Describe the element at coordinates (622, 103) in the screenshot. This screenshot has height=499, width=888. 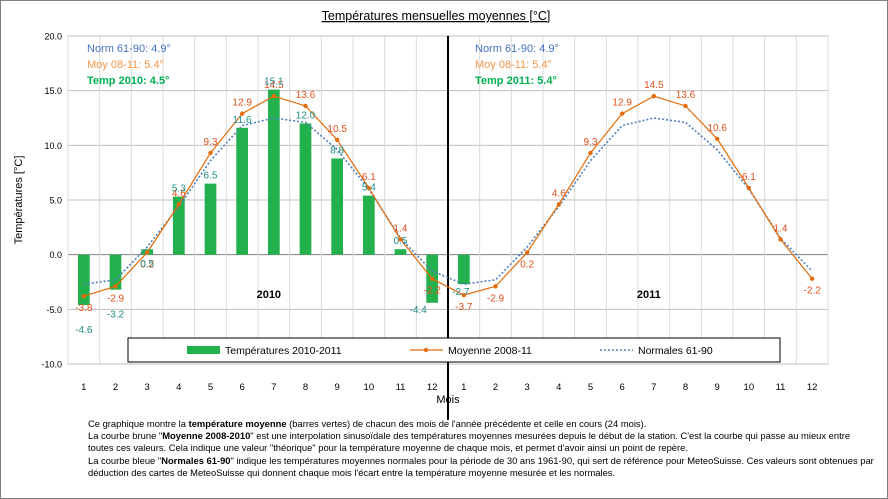
I see `moyenne-data-label: 12.9` at that location.